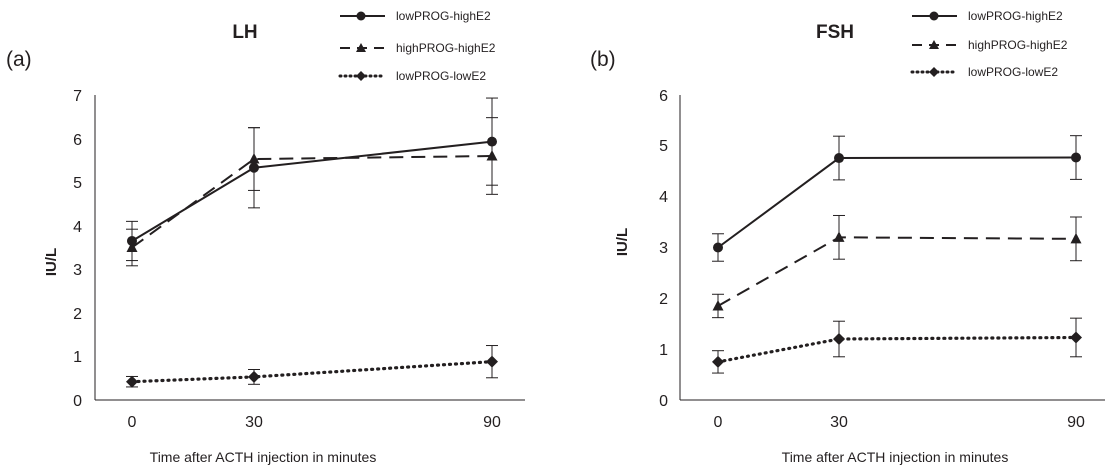  What do you see at coordinates (835, 32) in the screenshot?
I see `chart-title: FSH` at bounding box center [835, 32].